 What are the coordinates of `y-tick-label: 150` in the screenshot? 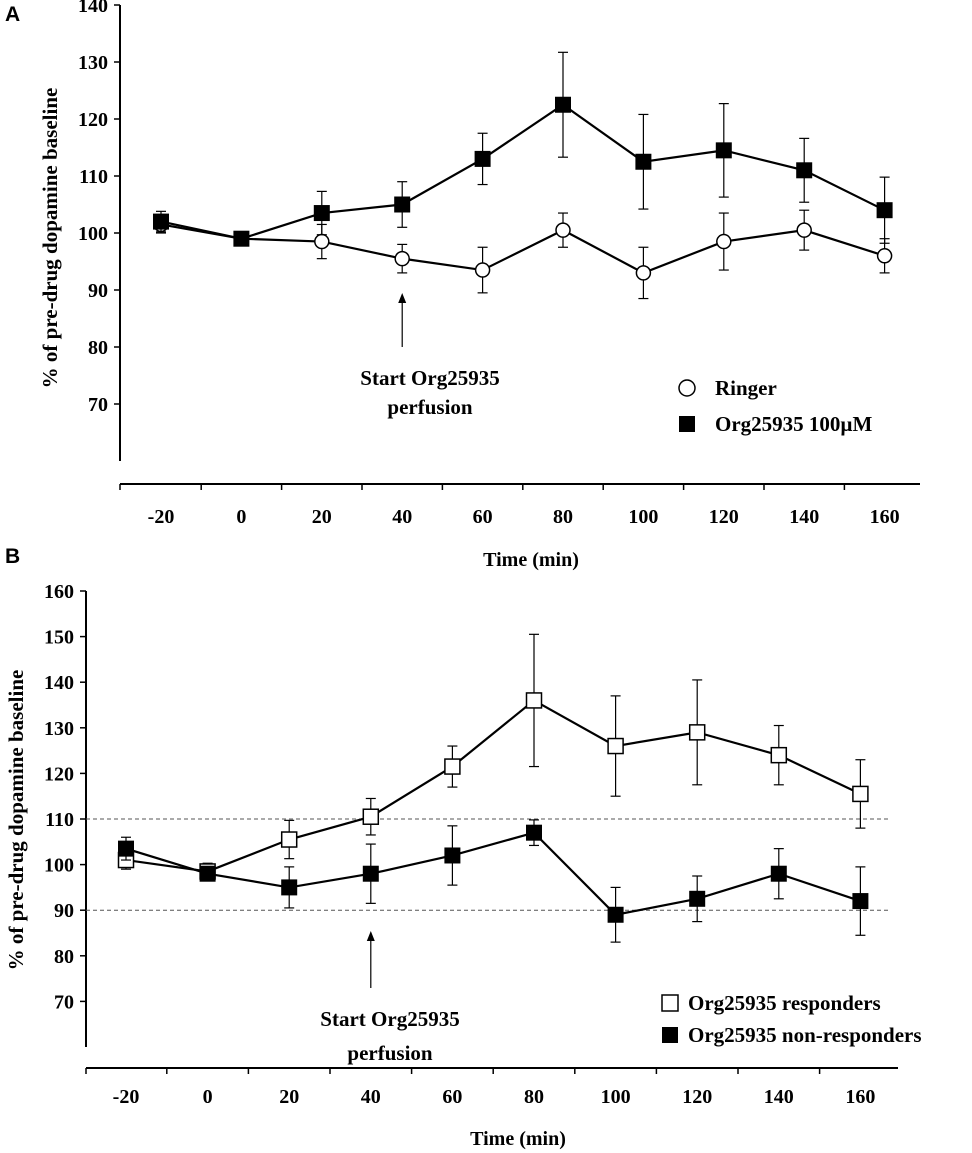 It's located at (59, 638).